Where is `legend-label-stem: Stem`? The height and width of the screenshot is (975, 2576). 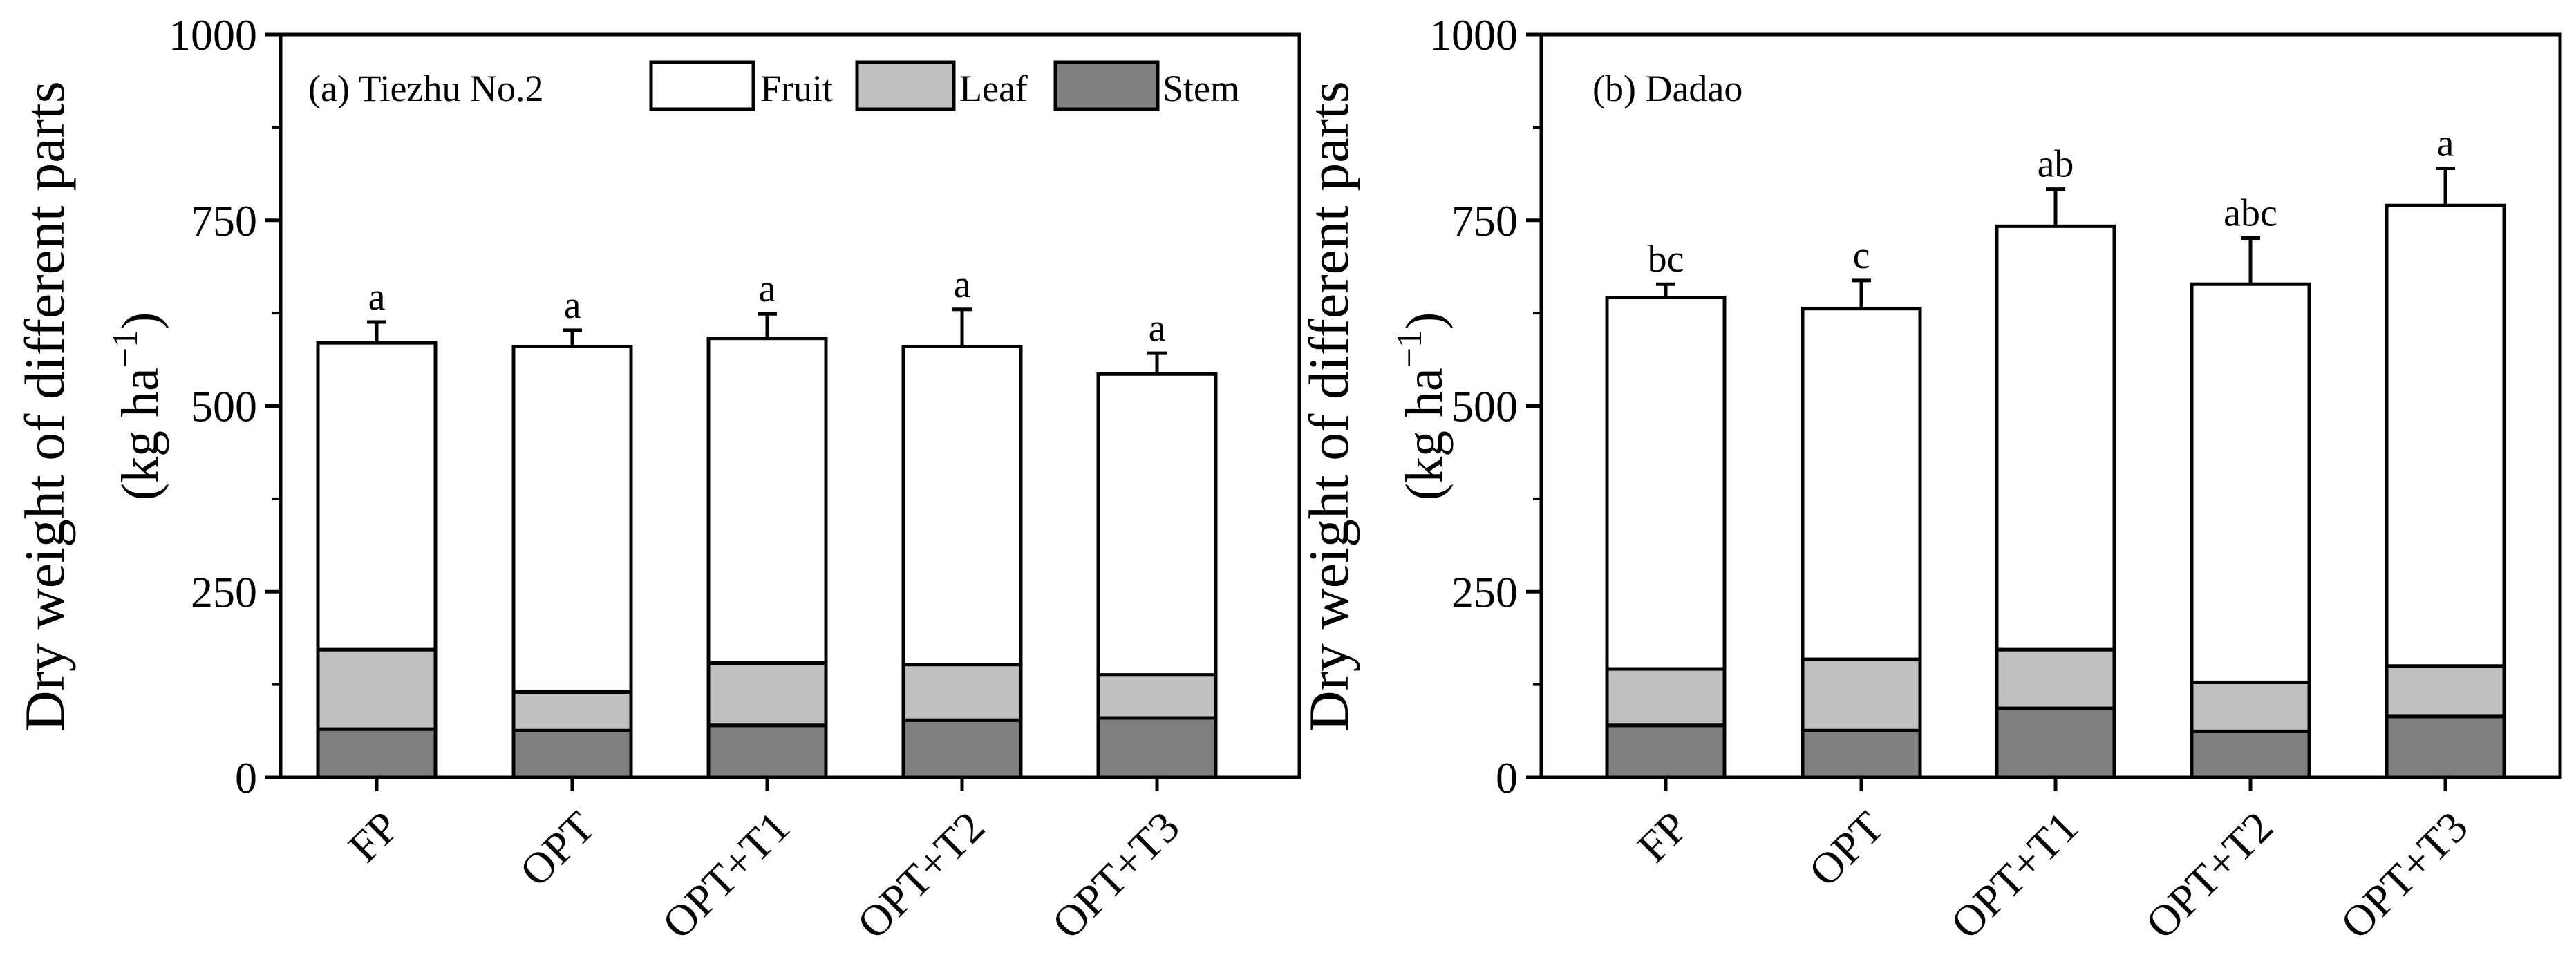
legend-label-stem: Stem is located at coordinates (1201, 88).